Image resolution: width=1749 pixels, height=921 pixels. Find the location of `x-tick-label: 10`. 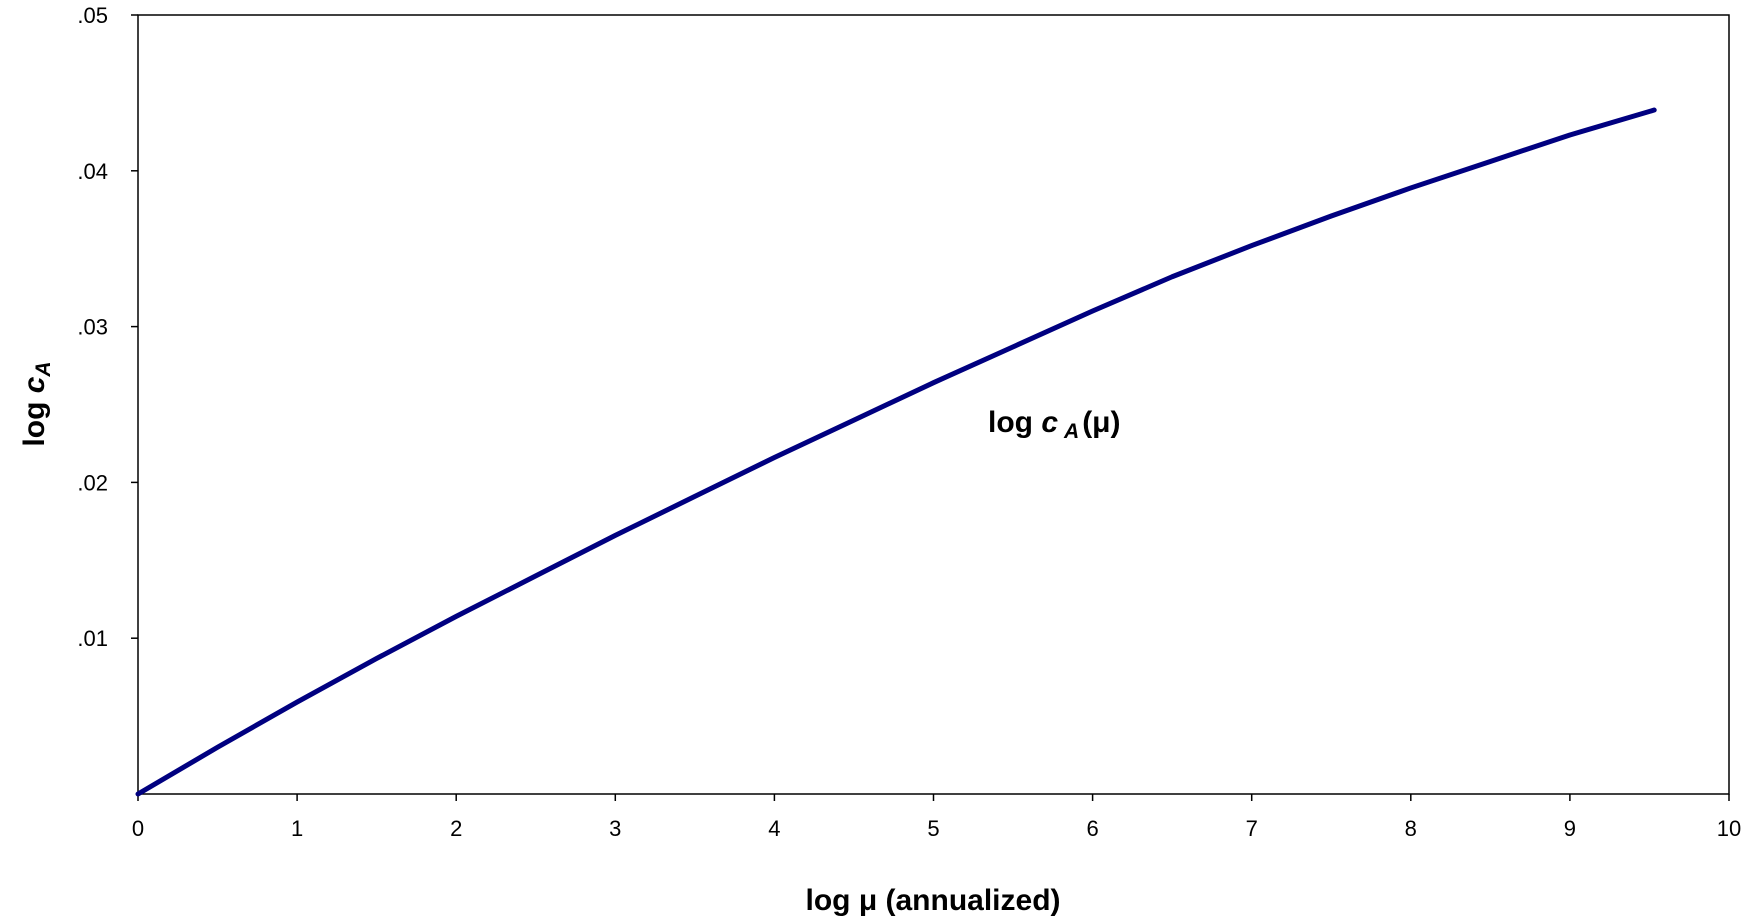

x-tick-label: 10 is located at coordinates (1729, 828).